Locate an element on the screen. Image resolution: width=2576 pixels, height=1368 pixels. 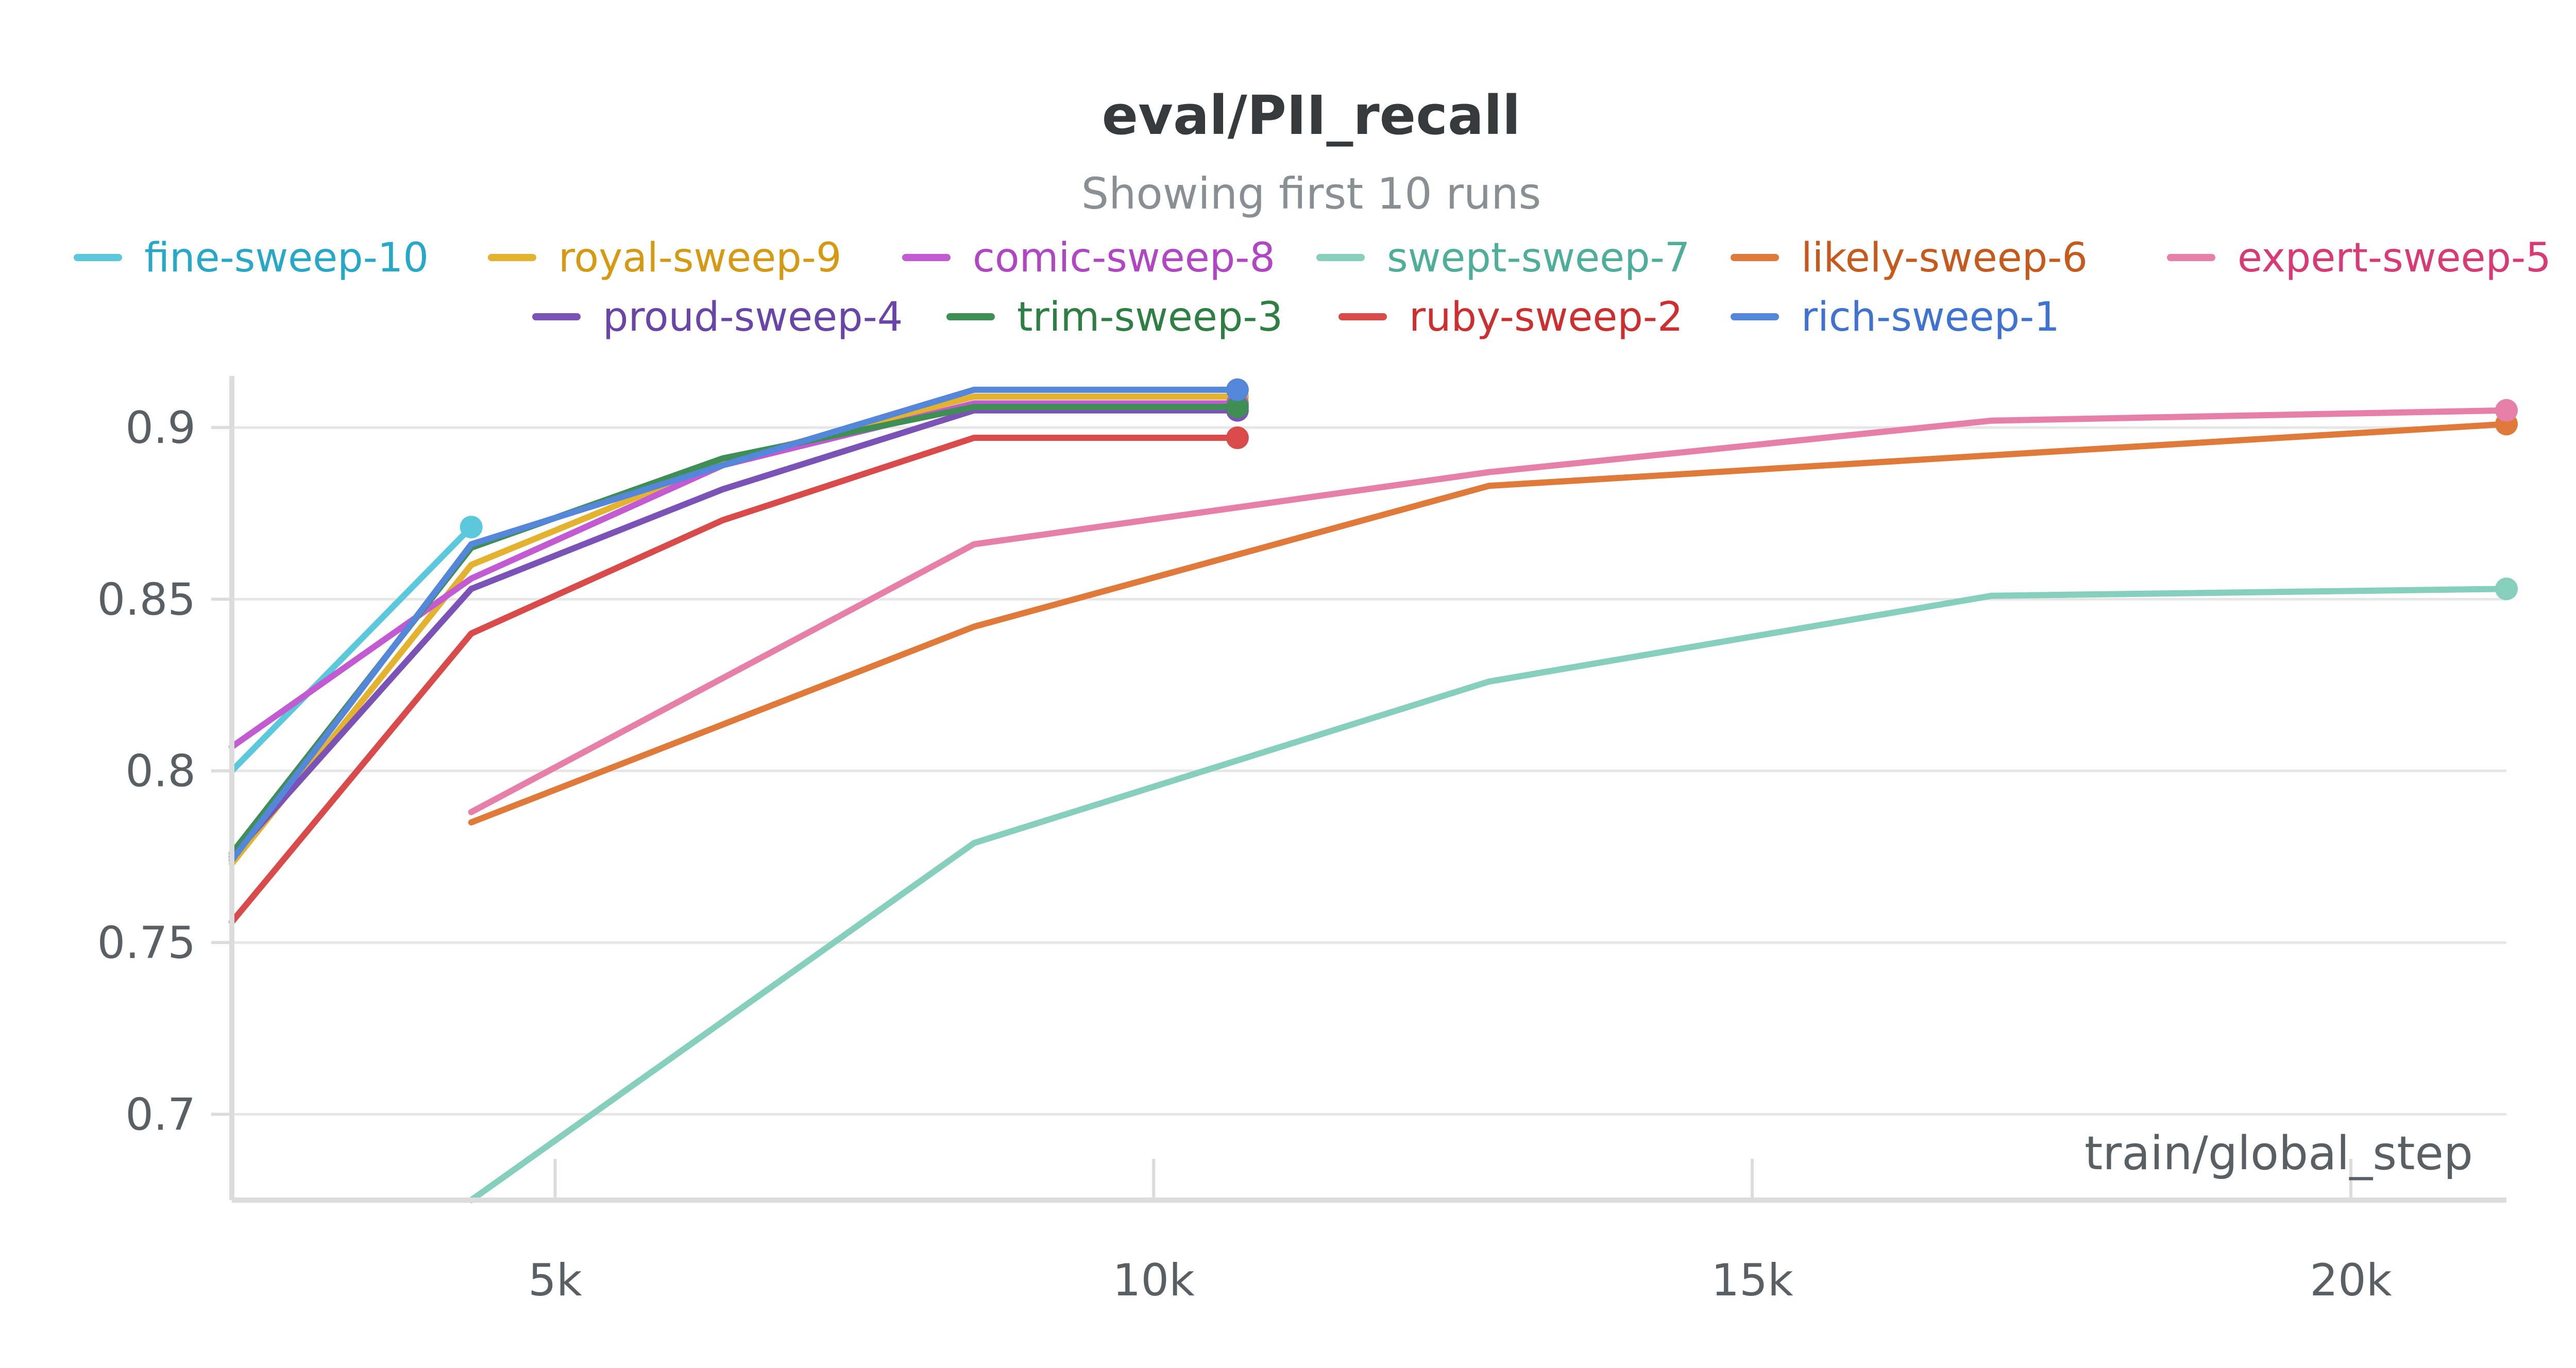
legend-label: proud-sweep-4 is located at coordinates (753, 317).